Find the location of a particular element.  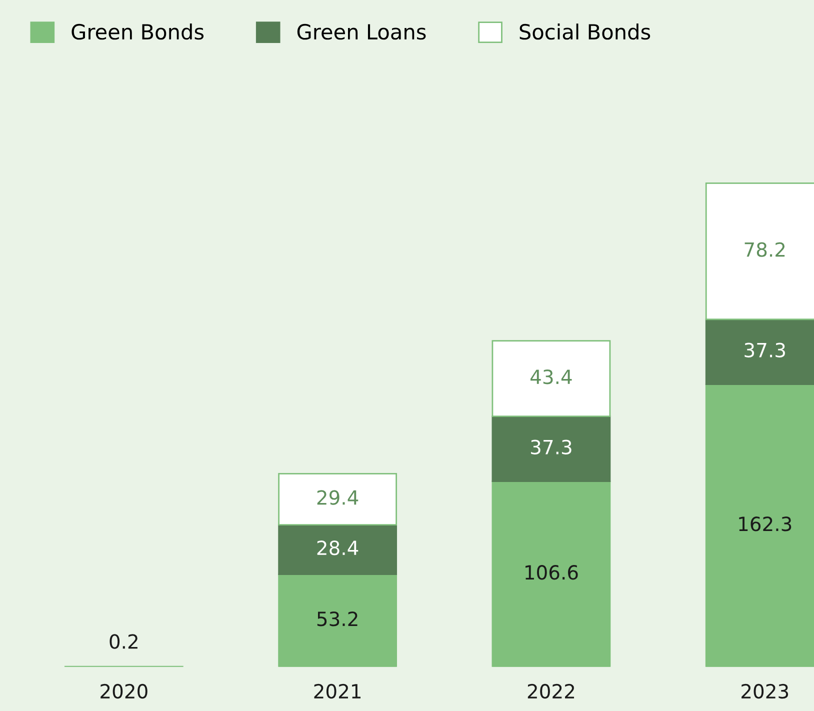

legend-label: Green Bonds is located at coordinates (138, 32).